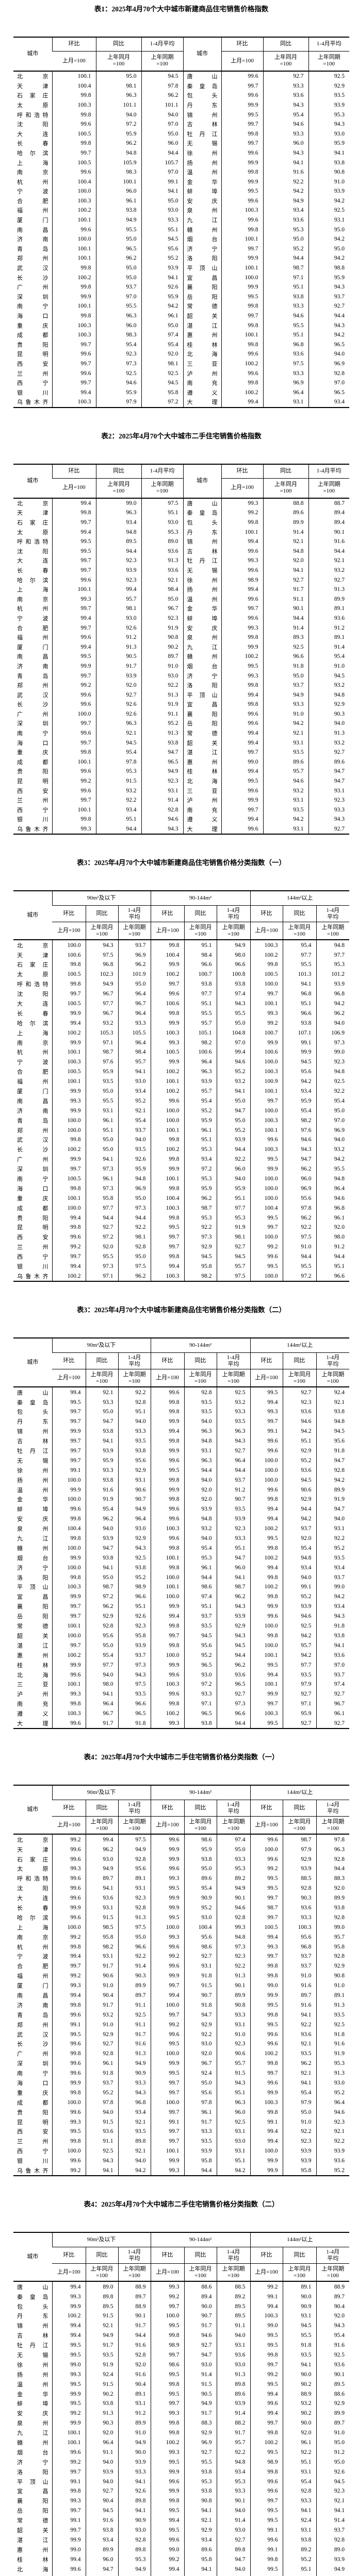  What do you see at coordinates (266, 1694) in the screenshot?
I see `value-cell: 99.9` at bounding box center [266, 1694].